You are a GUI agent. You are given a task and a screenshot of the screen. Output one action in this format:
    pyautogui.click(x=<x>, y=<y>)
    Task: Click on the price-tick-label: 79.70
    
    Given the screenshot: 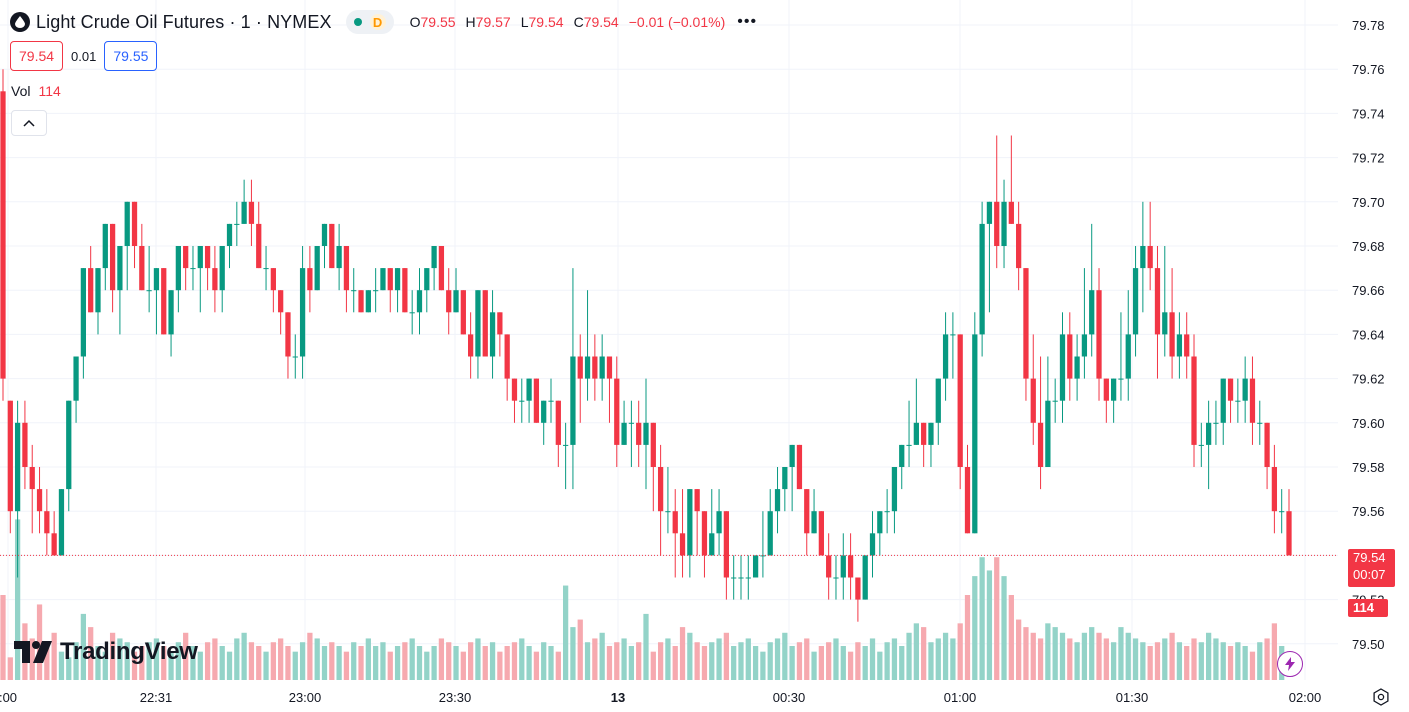 What is the action you would take?
    pyautogui.click(x=1368, y=202)
    